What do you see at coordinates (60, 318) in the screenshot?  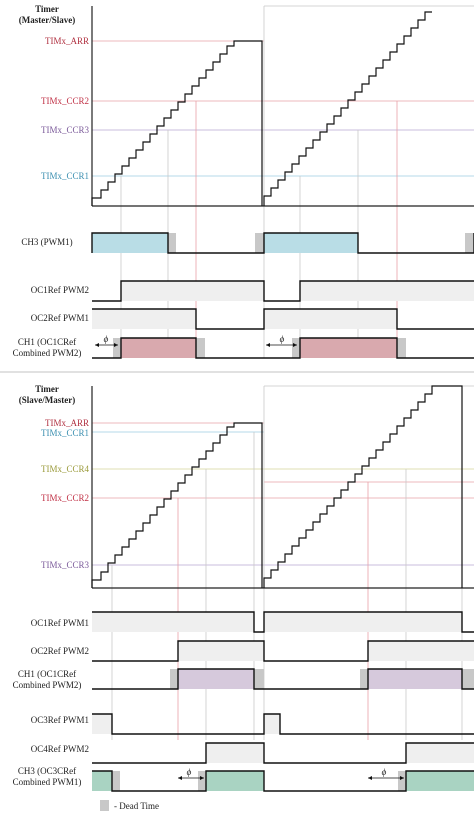 I see `top-oc2ref-label: OC2Ref PWM1` at bounding box center [60, 318].